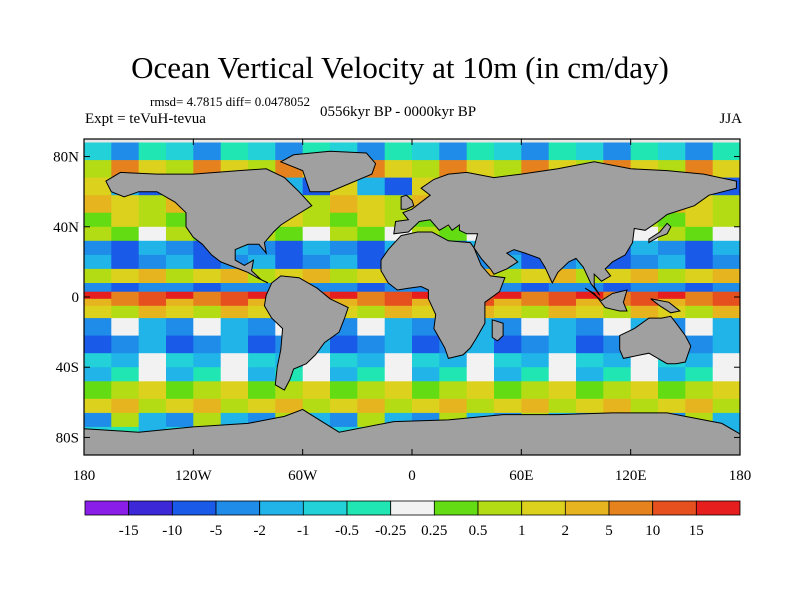 The height and width of the screenshot is (600, 800). What do you see at coordinates (631, 476) in the screenshot?
I see `lon-tick-label: 120E` at bounding box center [631, 476].